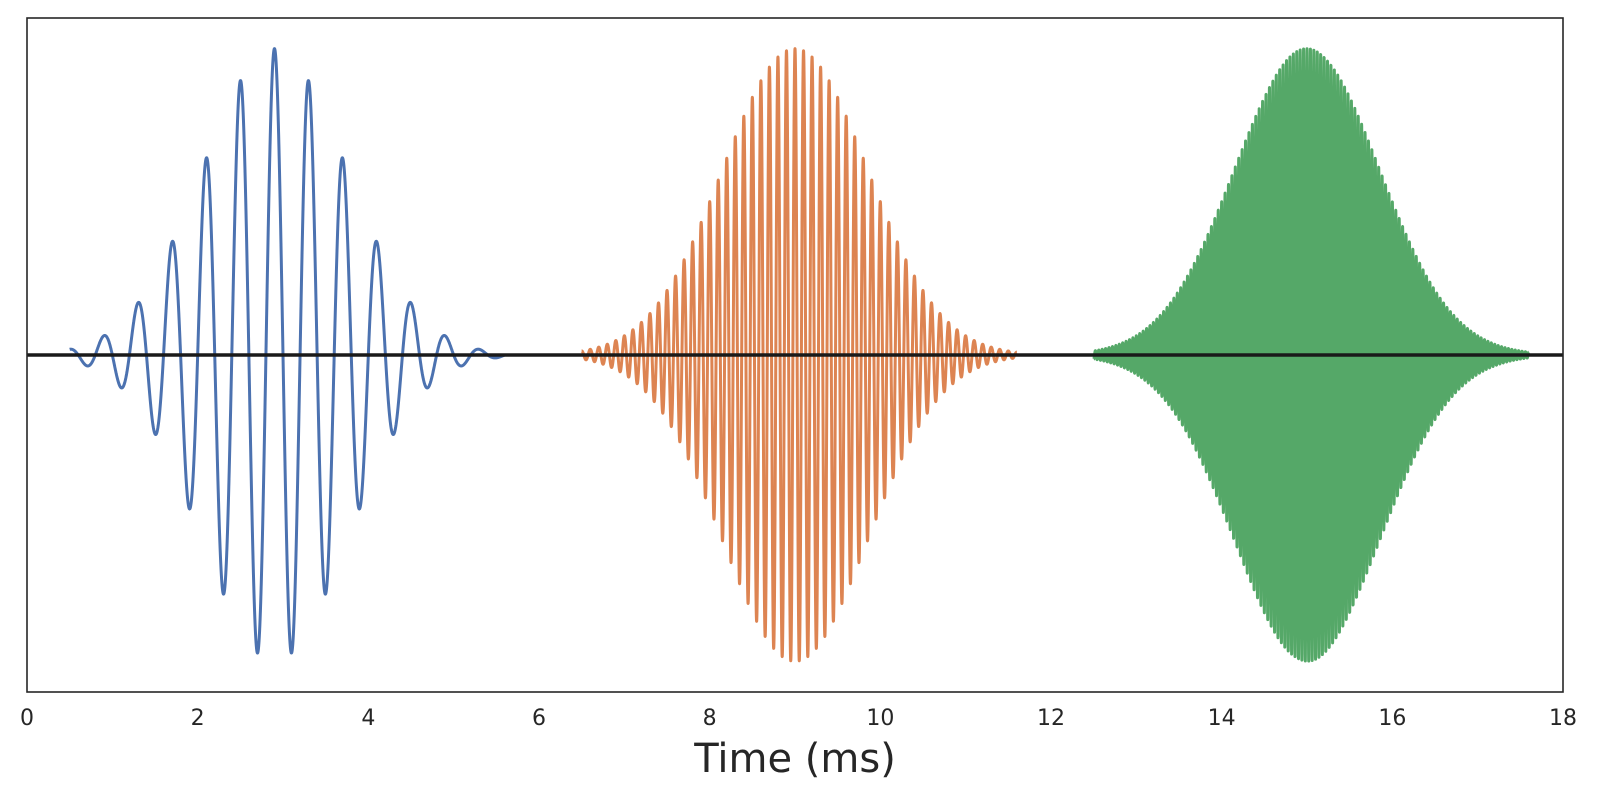  What do you see at coordinates (368, 718) in the screenshot?
I see `x-tick-label: 4` at bounding box center [368, 718].